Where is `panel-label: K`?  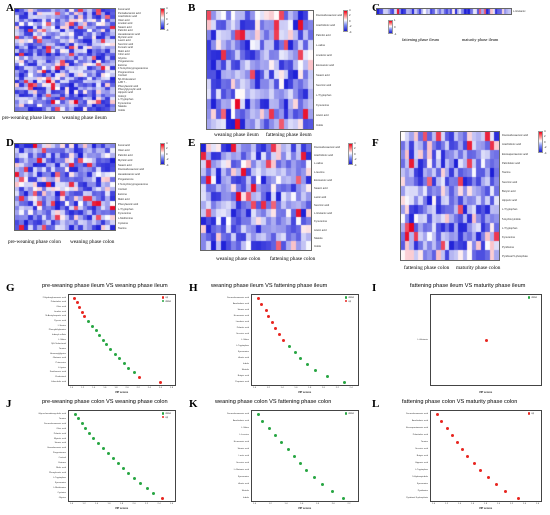 panel-label: K is located at coordinates (193, 404).